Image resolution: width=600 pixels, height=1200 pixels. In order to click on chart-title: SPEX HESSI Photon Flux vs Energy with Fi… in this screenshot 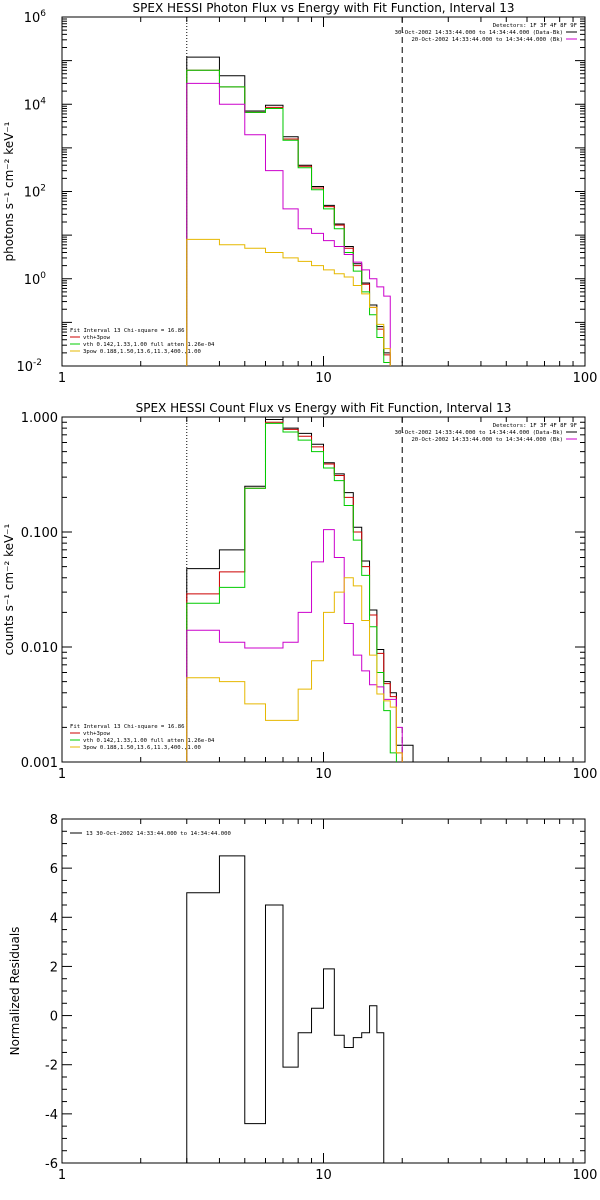, I will do `click(324, 8)`.